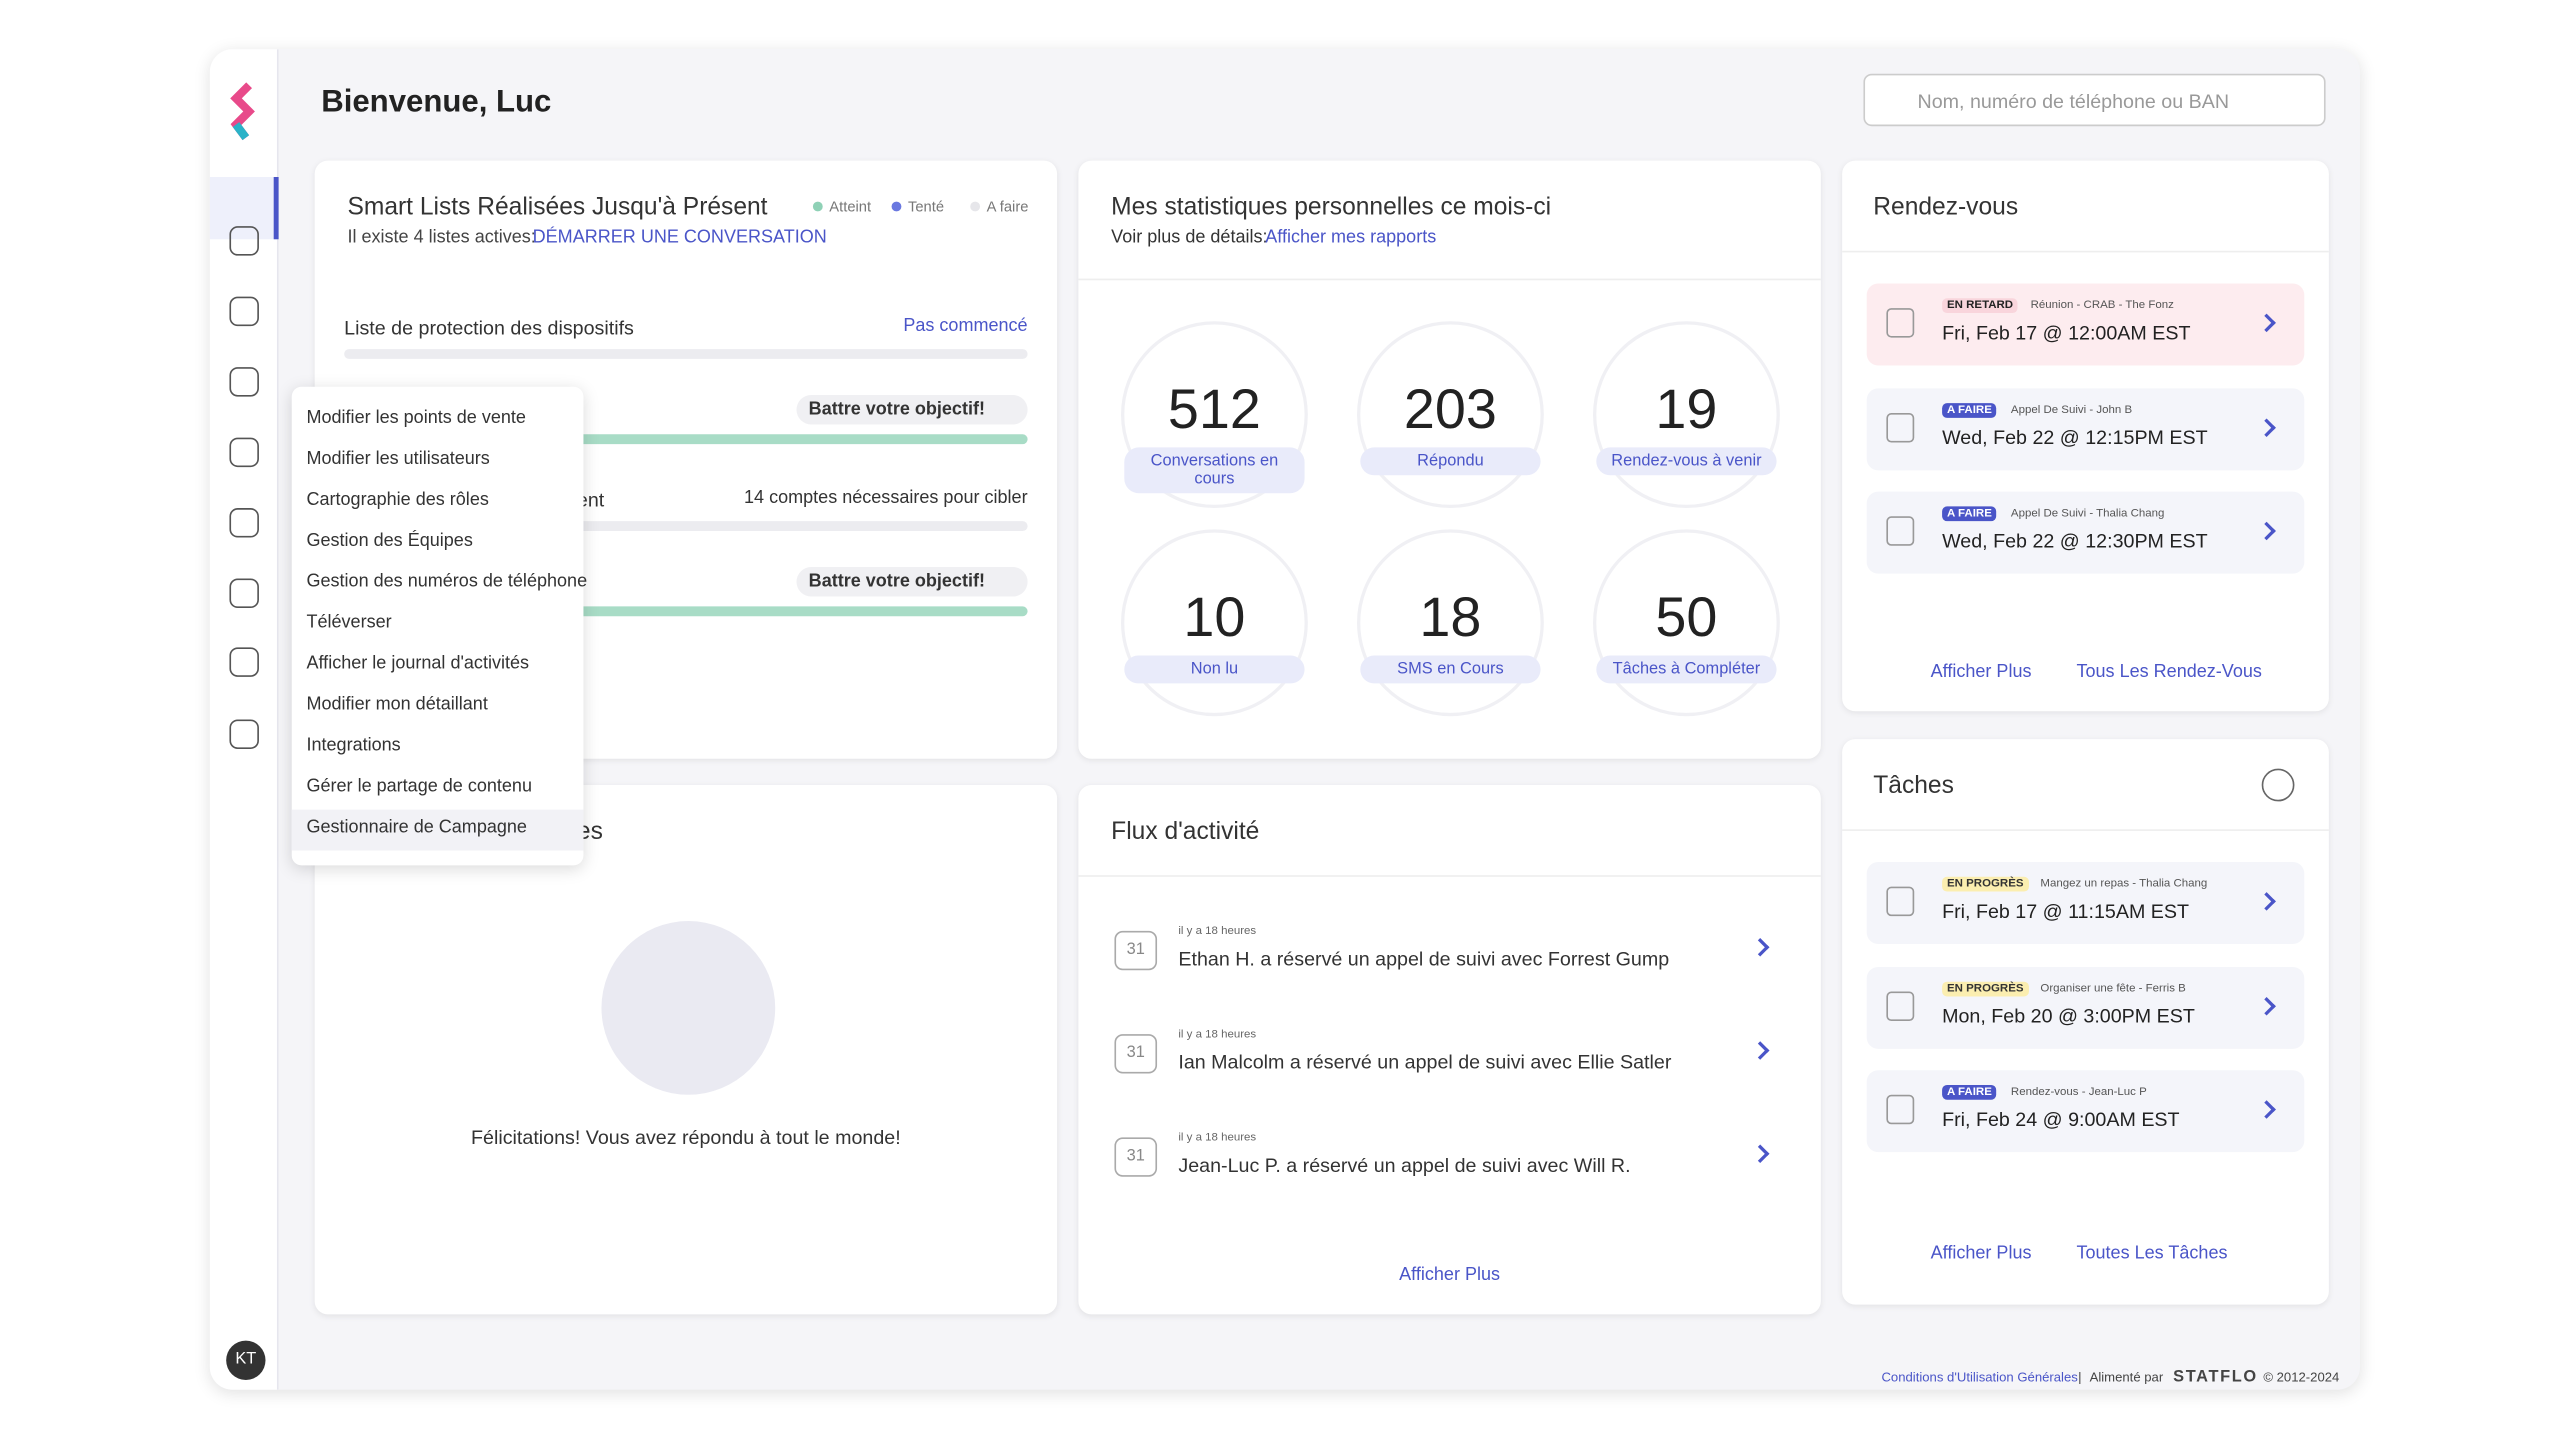  Describe the element at coordinates (2152, 1253) in the screenshot. I see `footer-link: Toutes Les Tâches` at that location.